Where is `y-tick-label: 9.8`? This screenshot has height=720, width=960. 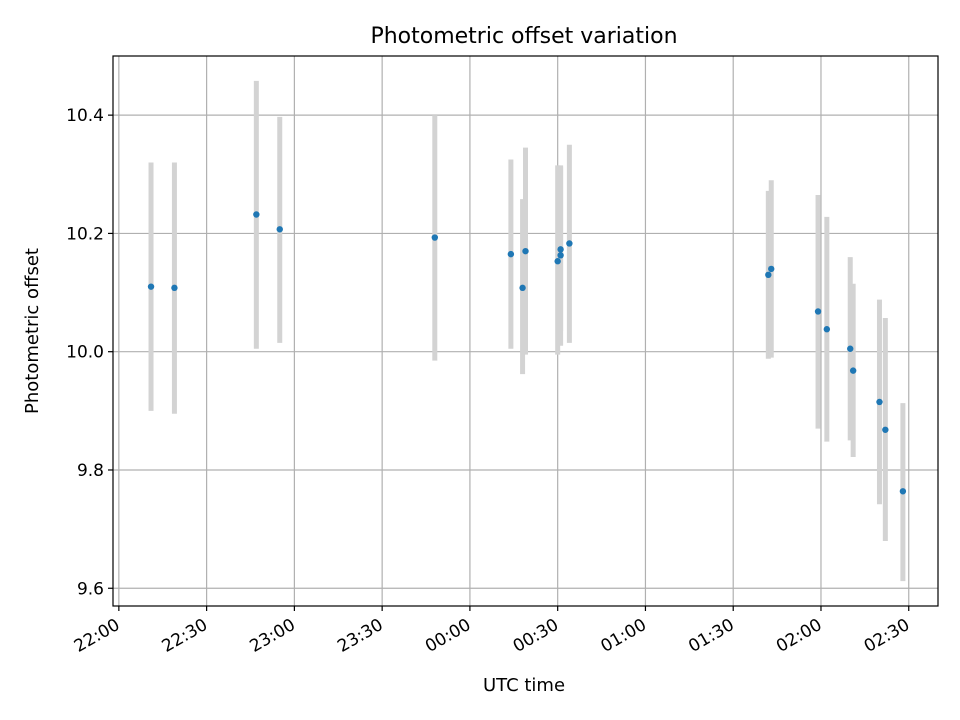 y-tick-label: 9.8 is located at coordinates (90, 471).